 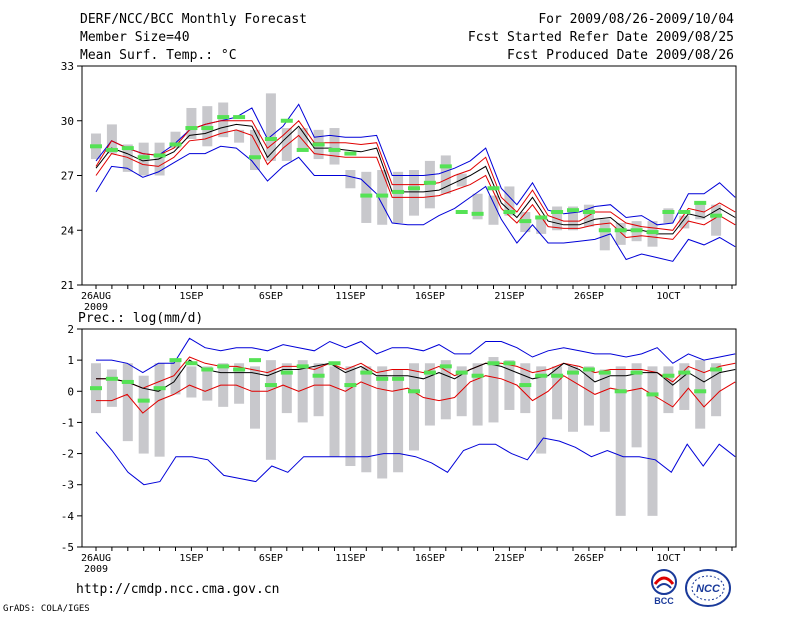 What do you see at coordinates (70, 329) in the screenshot?
I see `precip-ytick-label: 2` at bounding box center [70, 329].